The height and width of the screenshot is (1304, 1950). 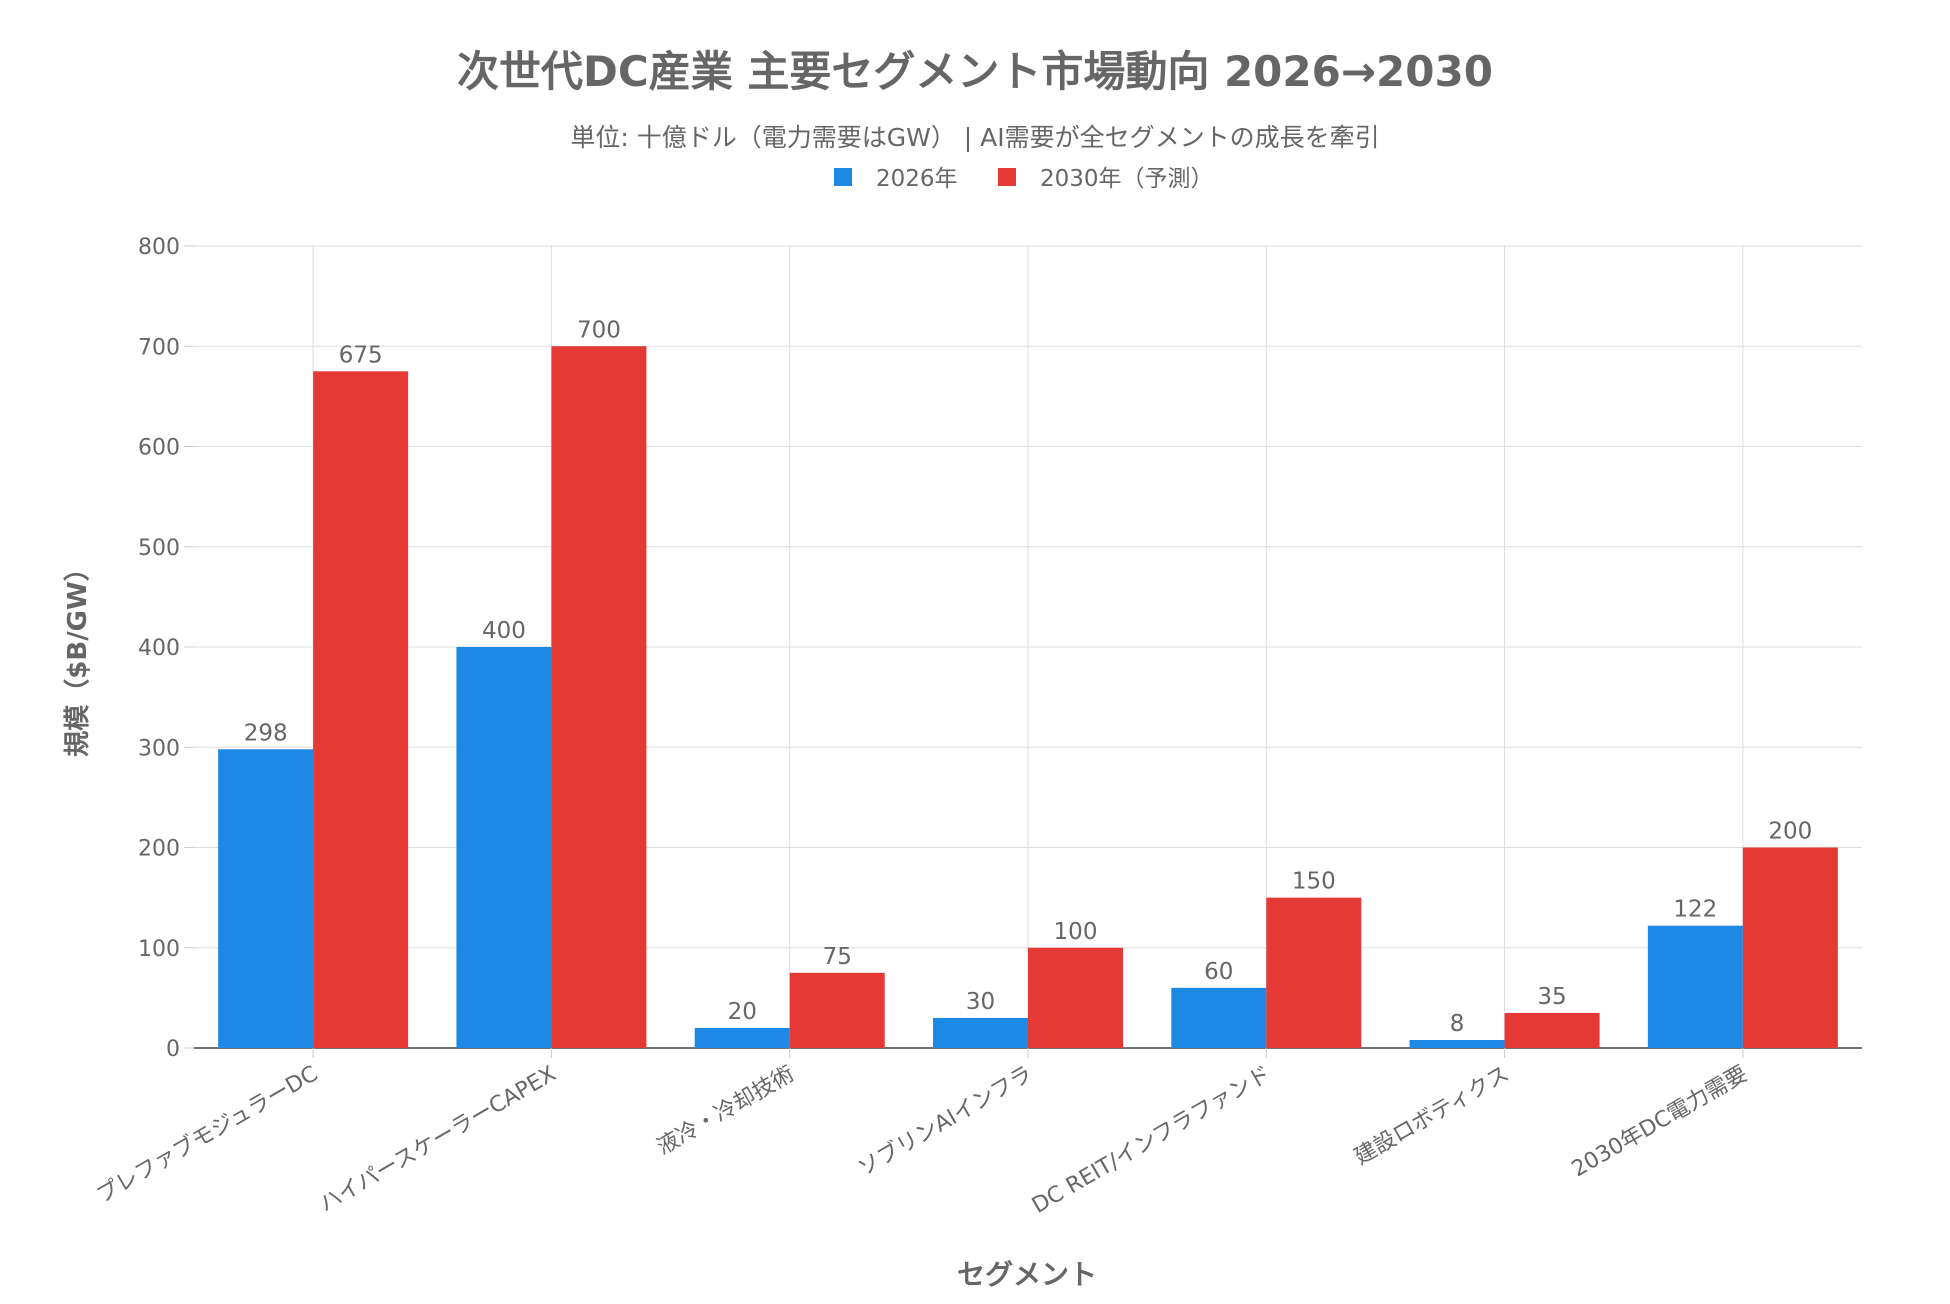 I want to click on y-tick-label: 100, so click(x=159, y=949).